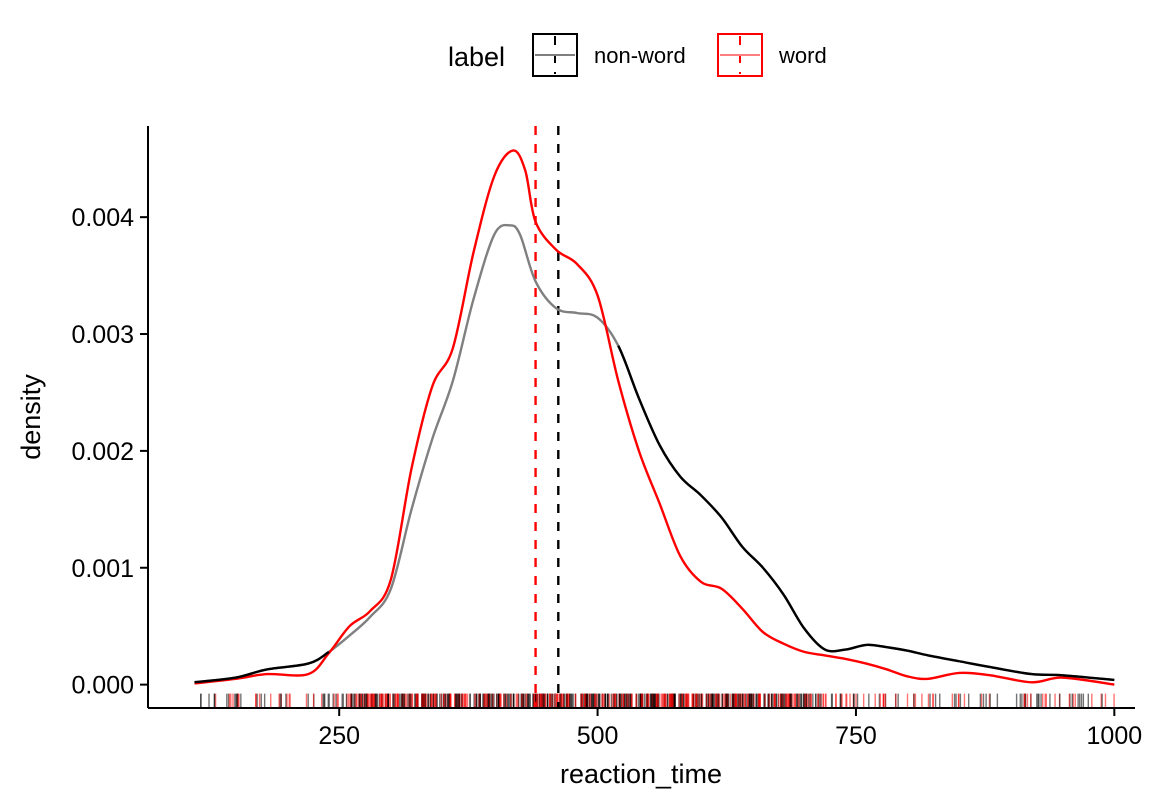 The width and height of the screenshot is (1152, 806). I want to click on y-ticks: 0.000 0.001 0.002 0.003 0.004, so click(109, 452).